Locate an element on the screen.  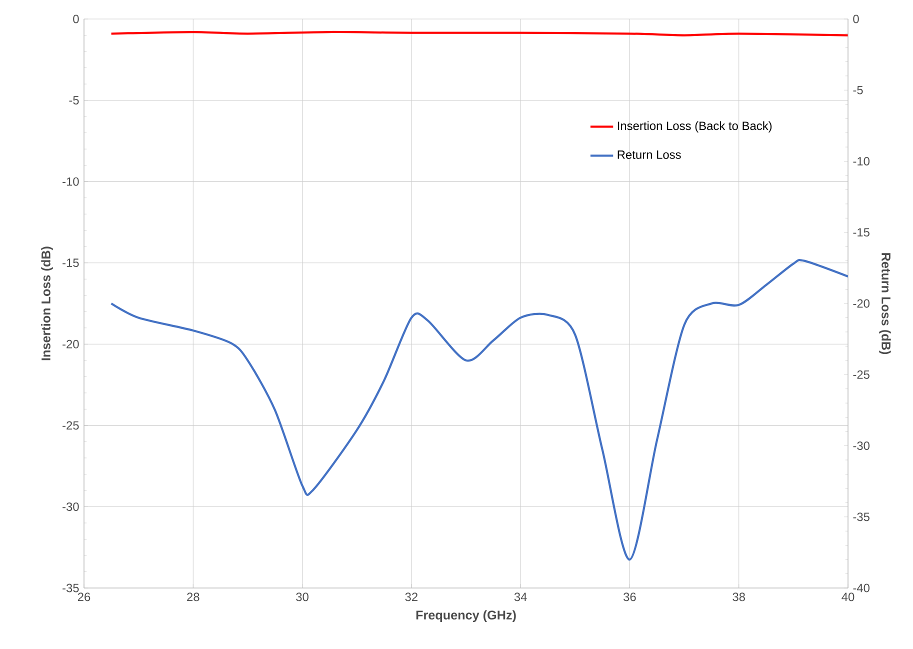
y2-tick-label: -30 is located at coordinates (861, 446).